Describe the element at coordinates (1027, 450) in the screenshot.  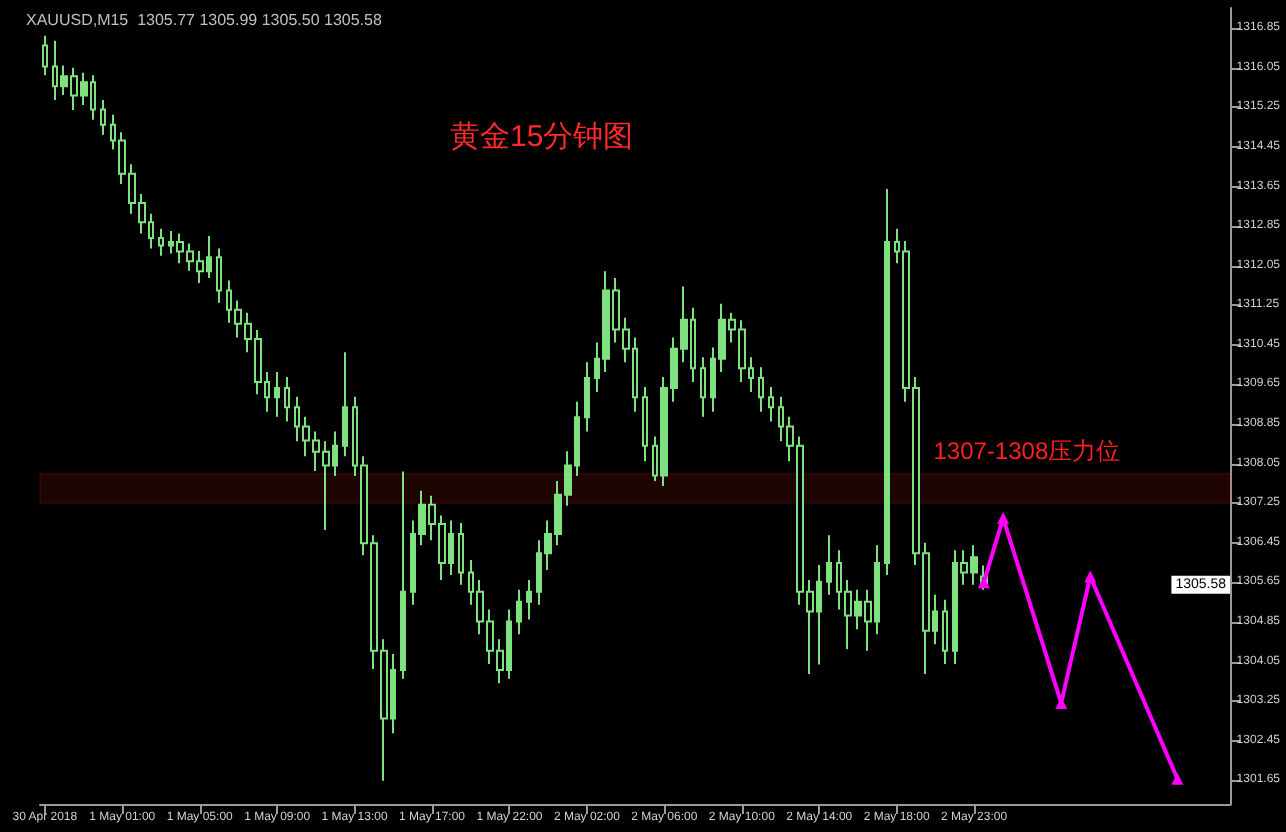
I see `band-label: 1307-1308压力位` at that location.